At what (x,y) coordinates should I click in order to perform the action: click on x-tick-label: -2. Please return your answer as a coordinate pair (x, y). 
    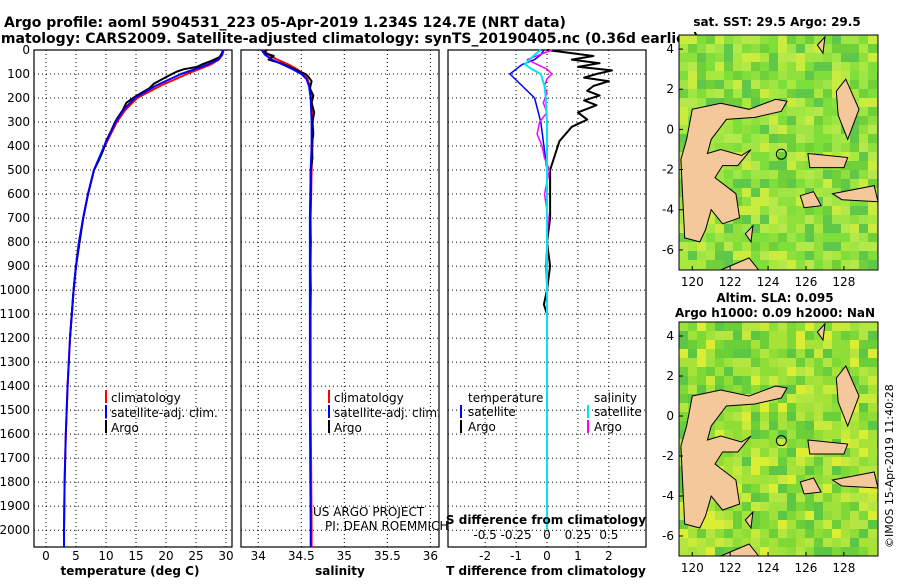
    Looking at the image, I should click on (485, 556).